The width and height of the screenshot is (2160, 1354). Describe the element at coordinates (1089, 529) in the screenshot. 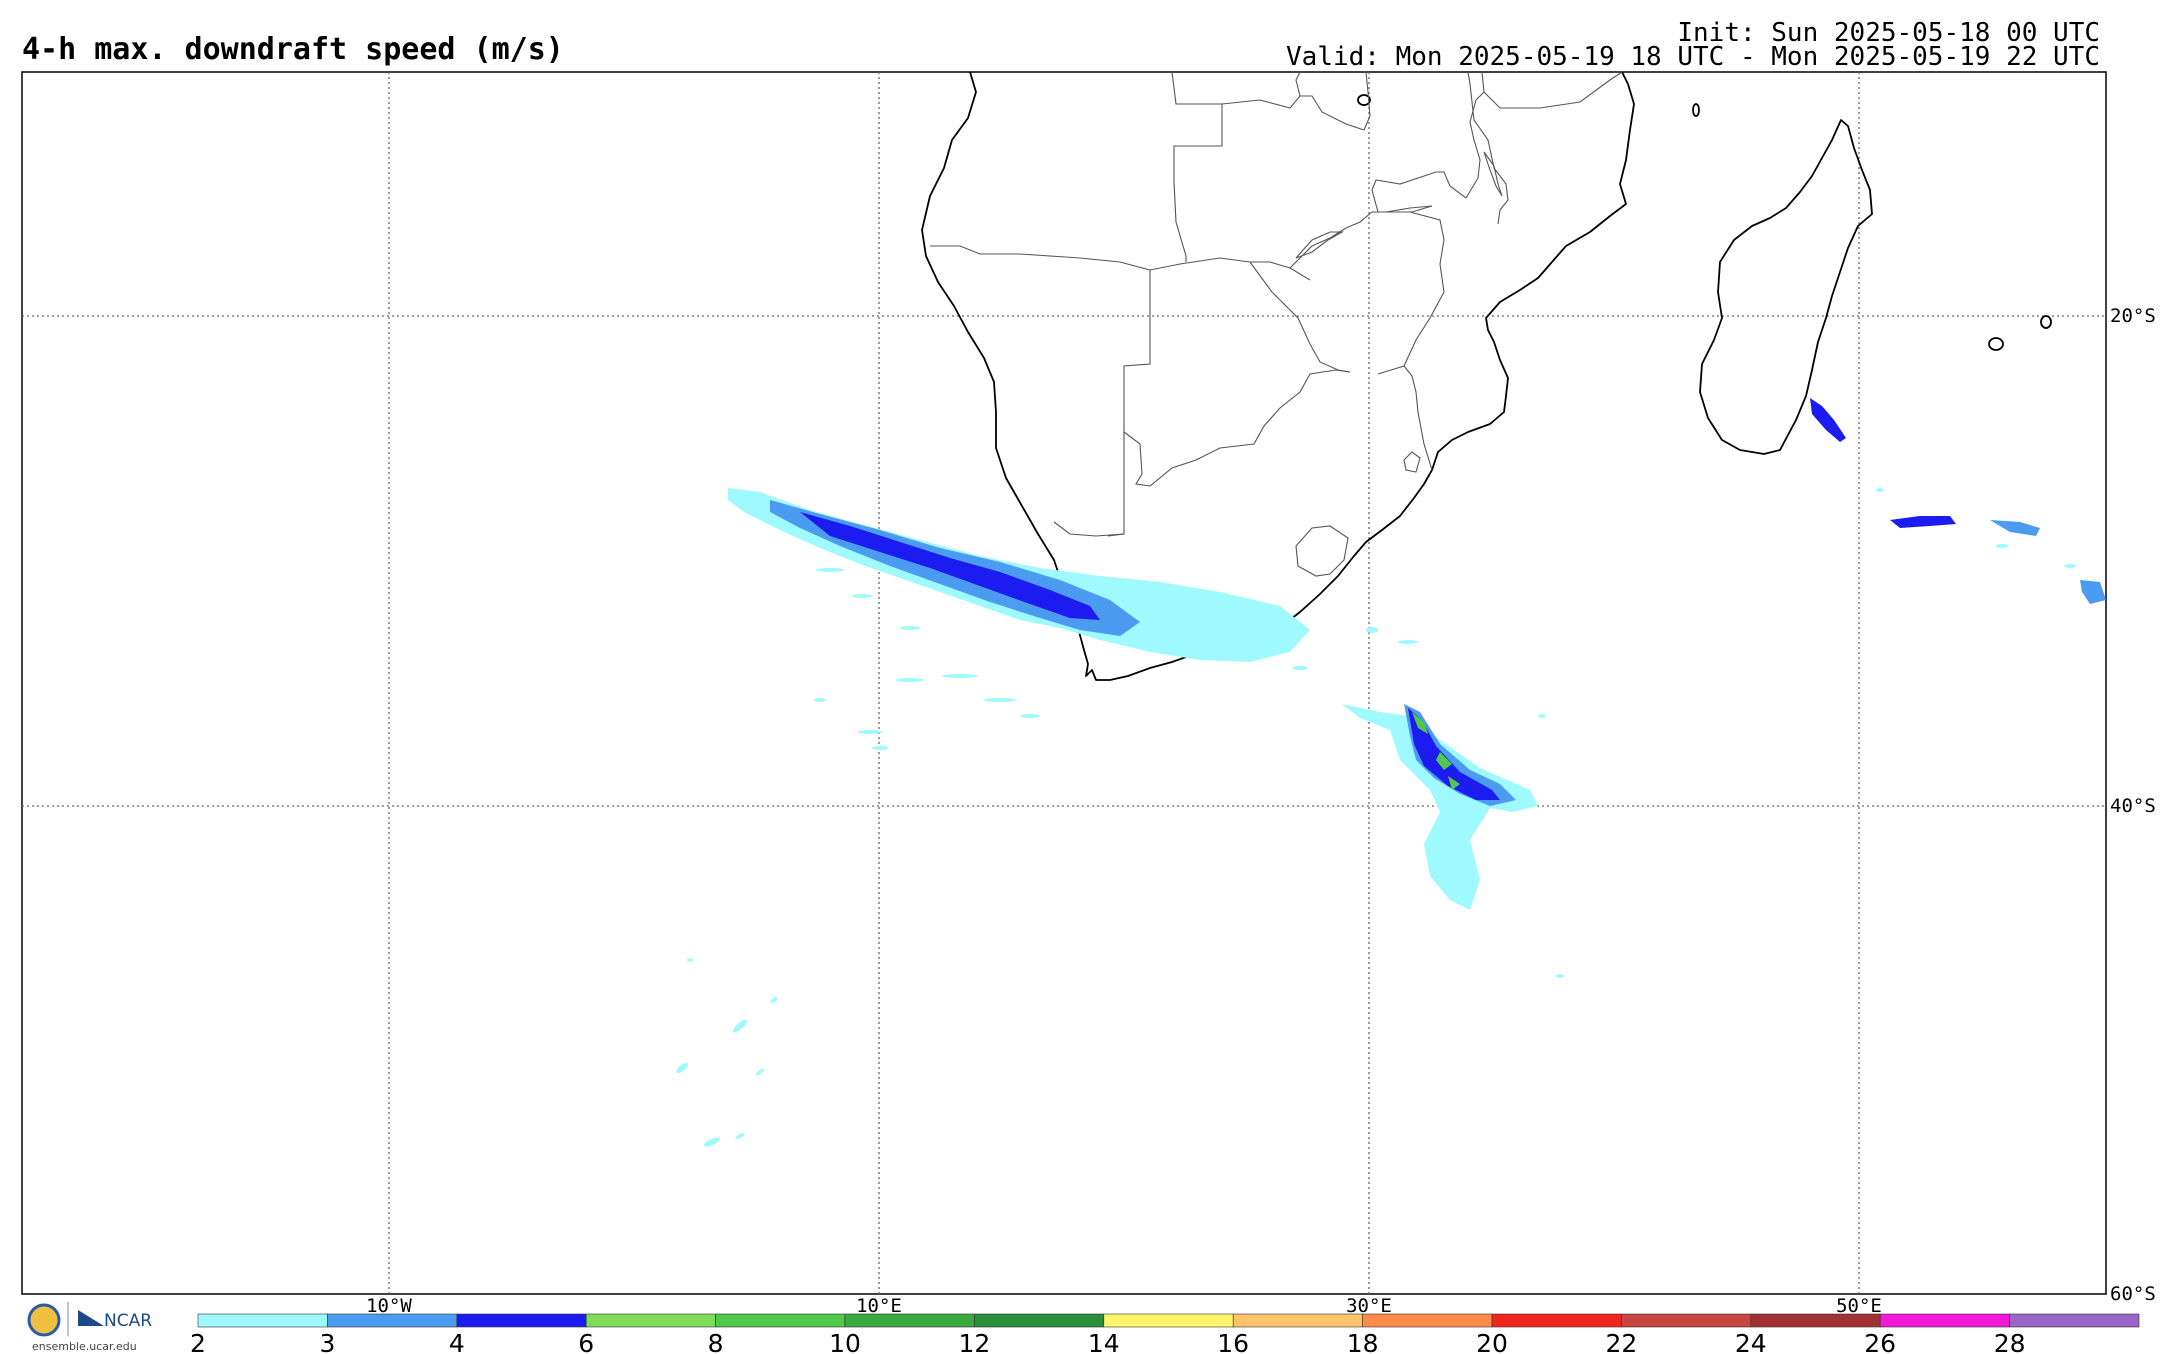

I see `namibia-south-africa-border` at that location.